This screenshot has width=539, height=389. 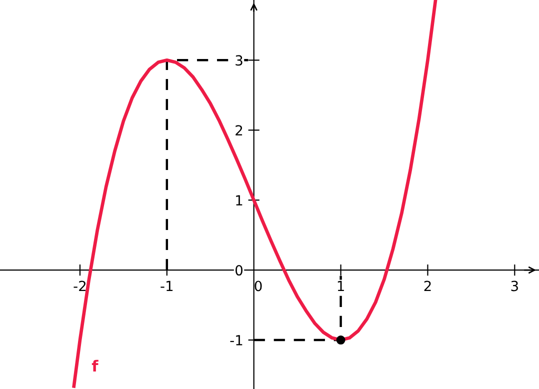 I want to click on y-tick-label: 1, so click(x=239, y=200).